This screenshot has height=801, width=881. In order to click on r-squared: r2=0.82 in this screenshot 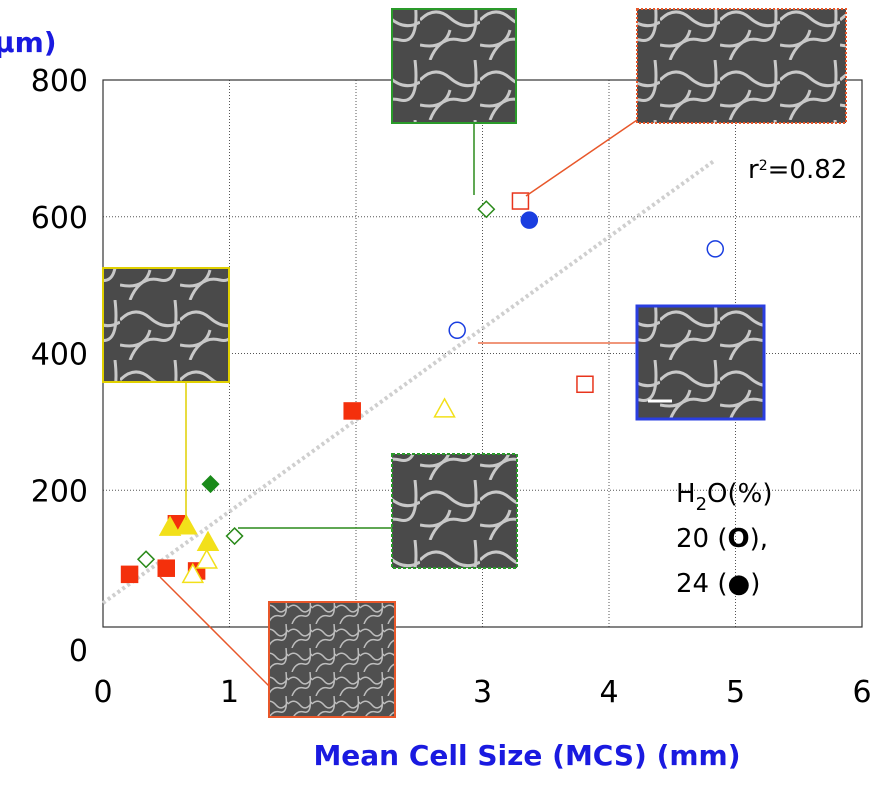, I will do `click(797, 170)`.